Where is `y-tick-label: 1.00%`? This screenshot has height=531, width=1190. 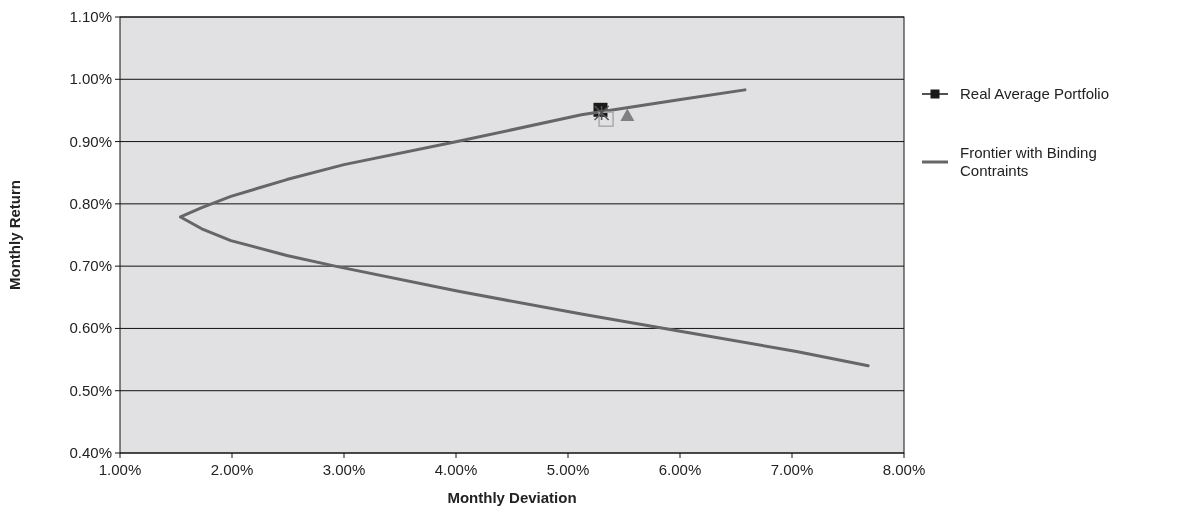 y-tick-label: 1.00% is located at coordinates (90, 79).